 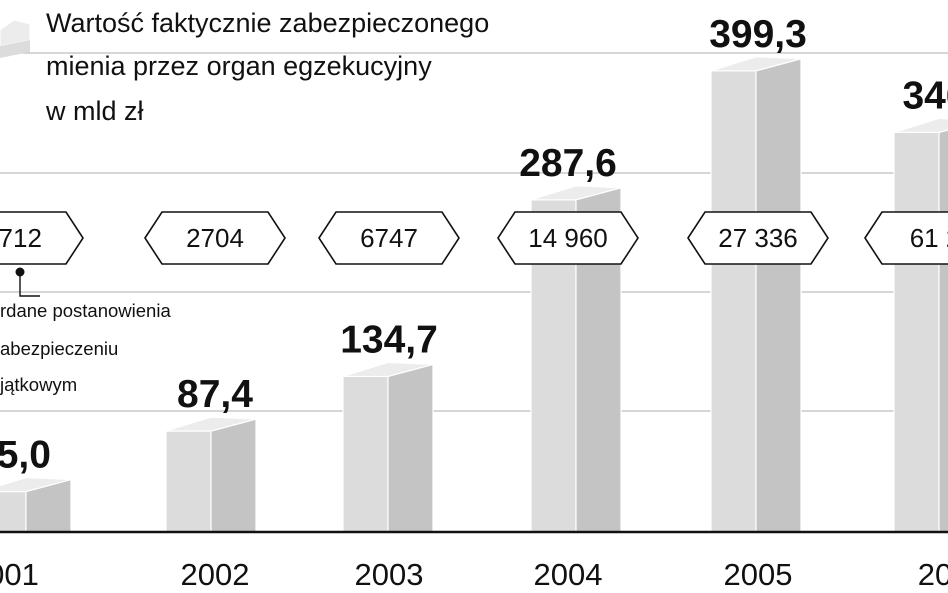 I want to click on note-line-3: jątkowym, so click(x=39, y=384).